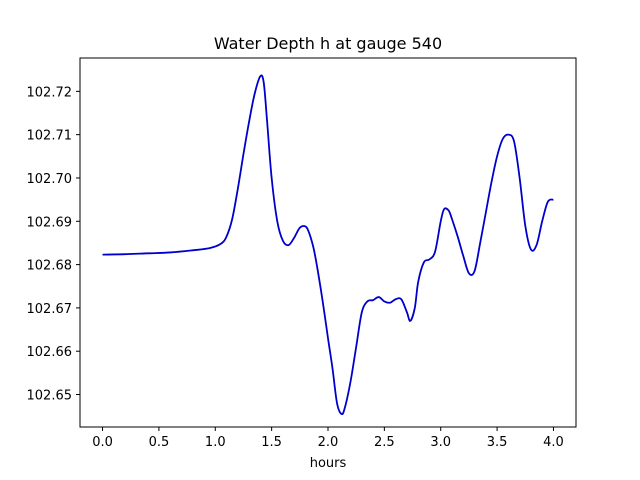 The width and height of the screenshot is (640, 480). Describe the element at coordinates (553, 442) in the screenshot. I see `x-tick-label: 4.0` at that location.